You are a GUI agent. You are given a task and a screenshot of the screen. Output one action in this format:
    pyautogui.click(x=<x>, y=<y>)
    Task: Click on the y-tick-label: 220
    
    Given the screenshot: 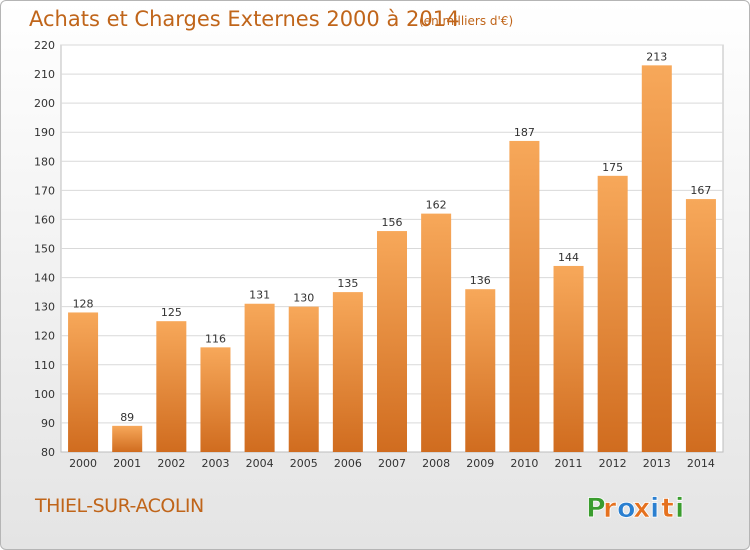 What is the action you would take?
    pyautogui.click(x=44, y=45)
    